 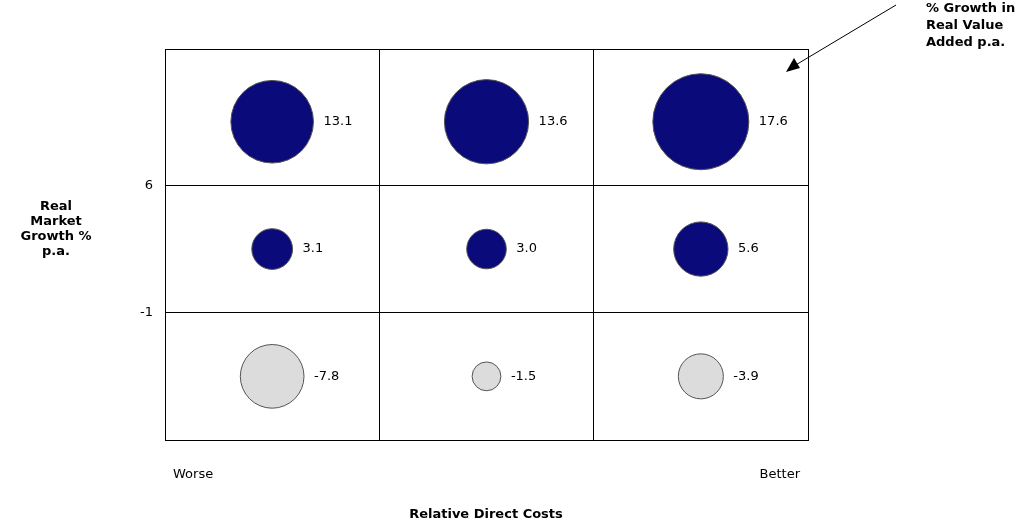 What do you see at coordinates (748, 248) in the screenshot?
I see `annotation: 5.6` at bounding box center [748, 248].